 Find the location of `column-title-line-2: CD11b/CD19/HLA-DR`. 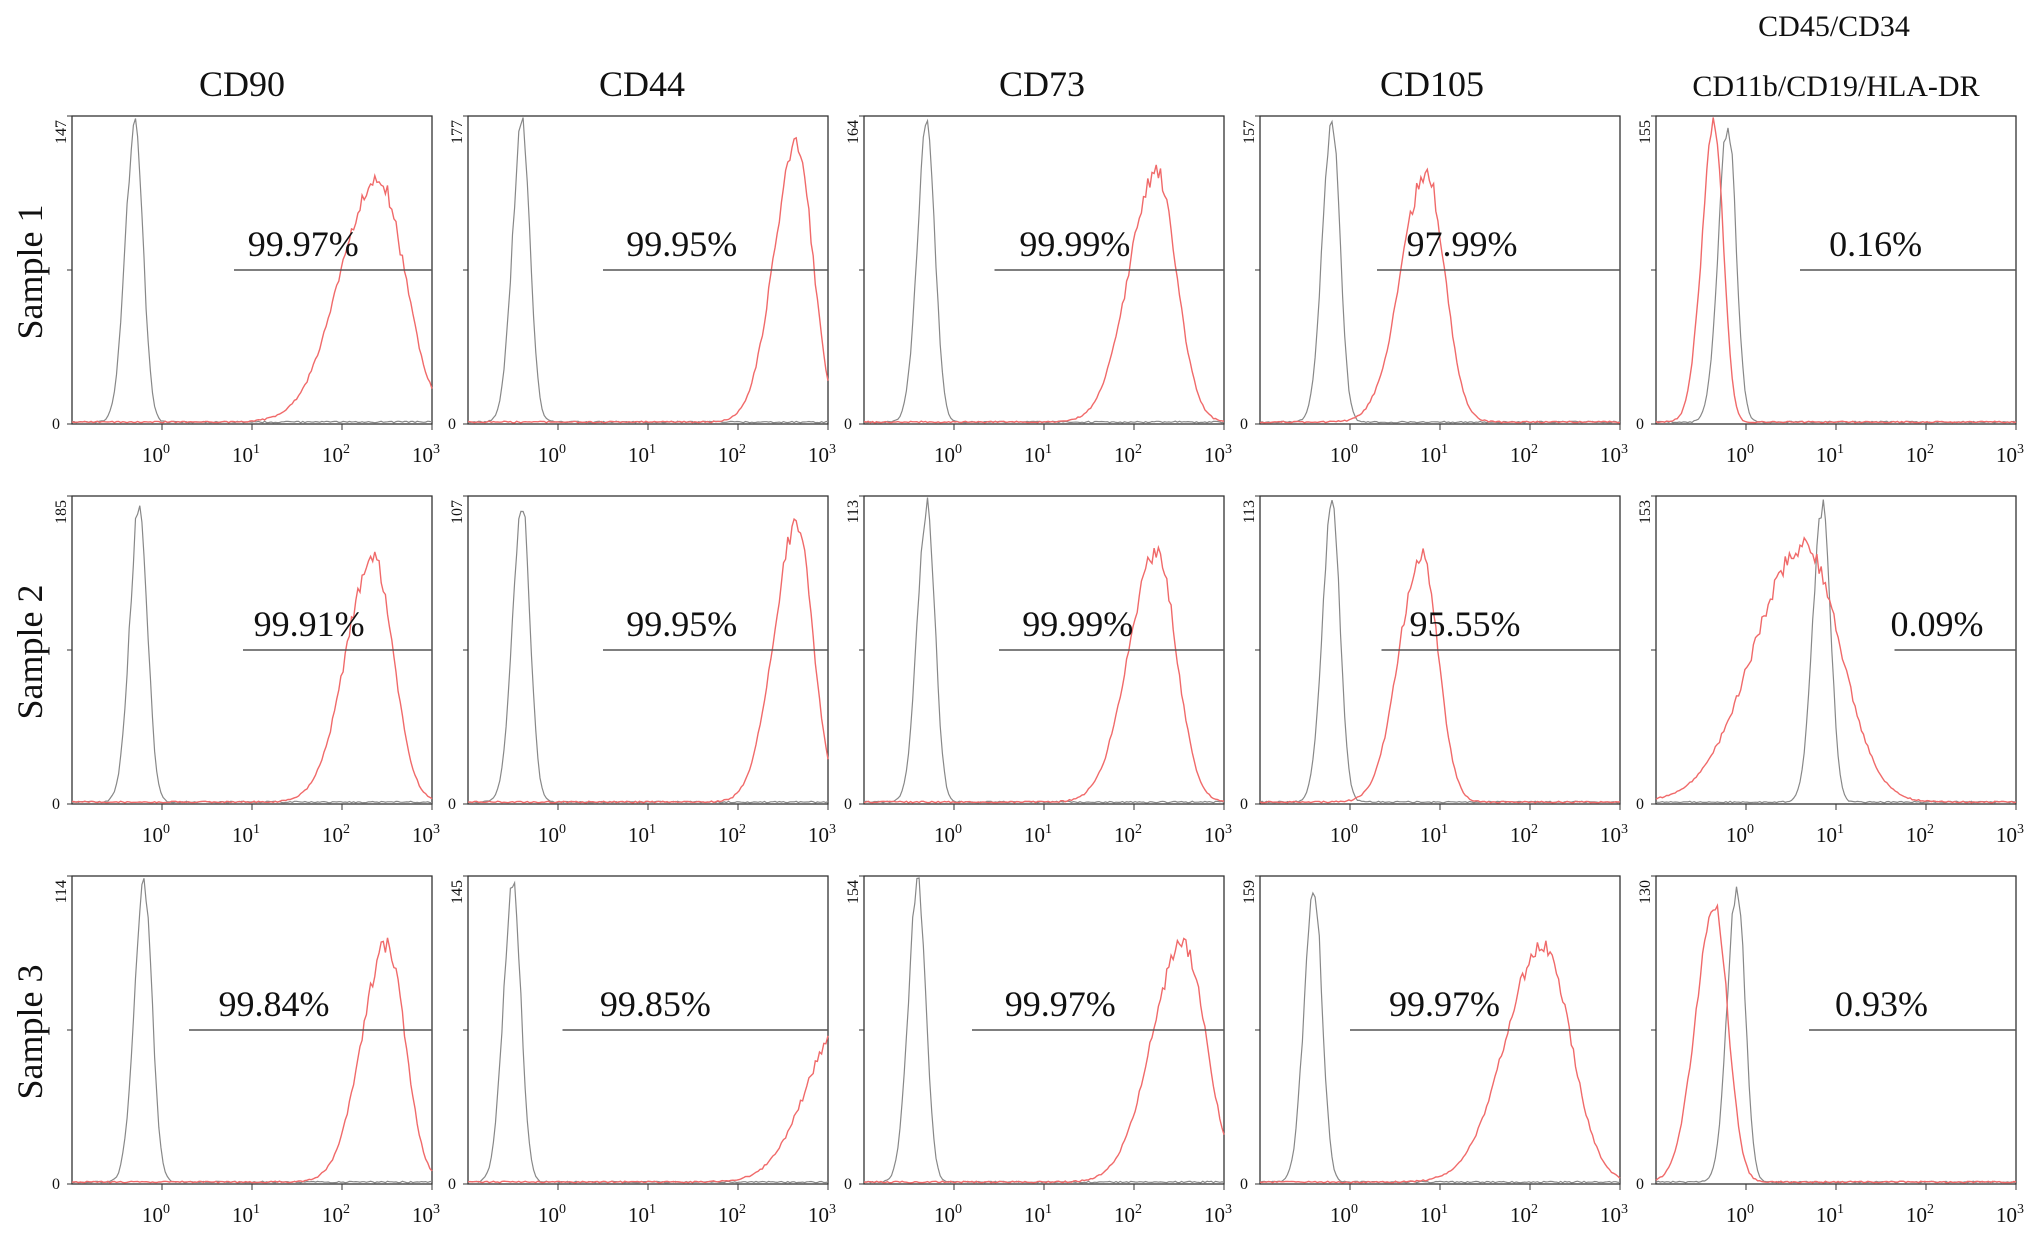

column-title-line-2: CD11b/CD19/HLA-DR is located at coordinates (1835, 86).